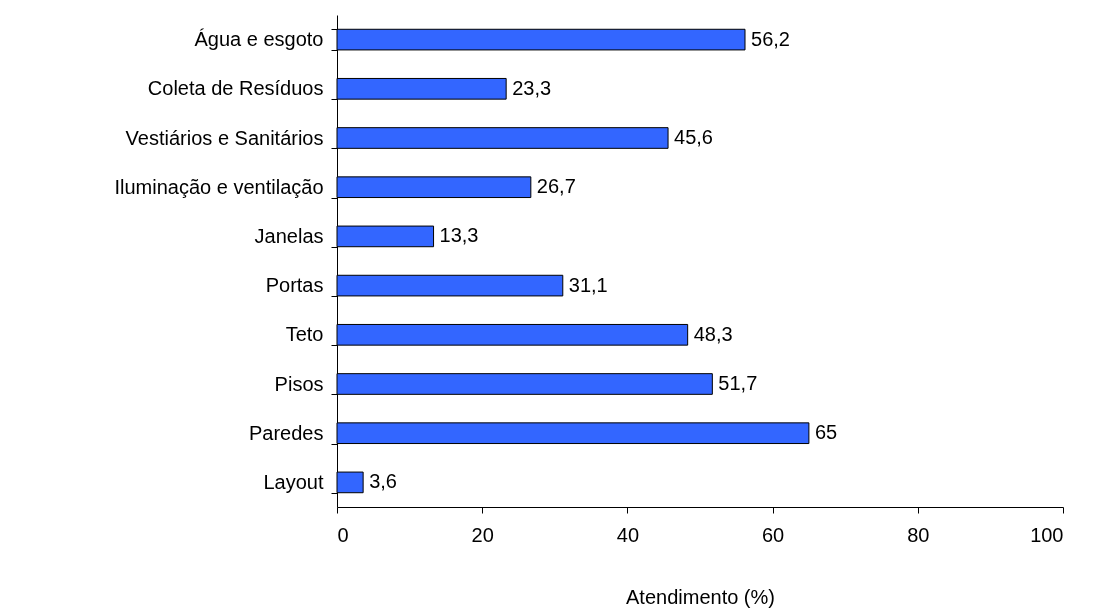 The height and width of the screenshot is (616, 1093). I want to click on data-label: 45,6, so click(693, 137).